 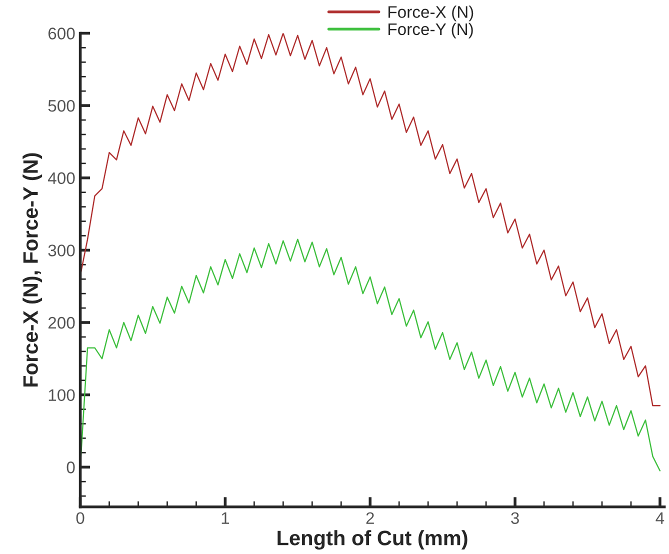 What do you see at coordinates (373, 540) in the screenshot?
I see `x-axis-title: Length of Cut (mm)` at bounding box center [373, 540].